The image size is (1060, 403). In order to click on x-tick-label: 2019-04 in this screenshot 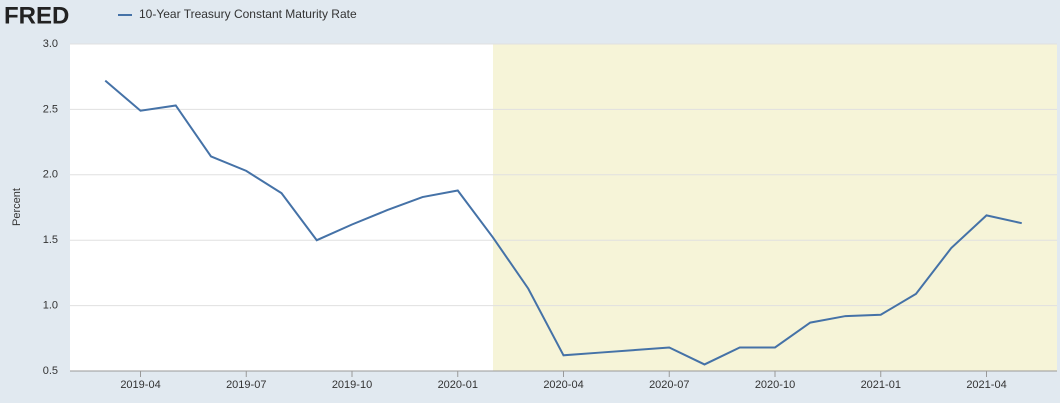, I will do `click(140, 385)`.